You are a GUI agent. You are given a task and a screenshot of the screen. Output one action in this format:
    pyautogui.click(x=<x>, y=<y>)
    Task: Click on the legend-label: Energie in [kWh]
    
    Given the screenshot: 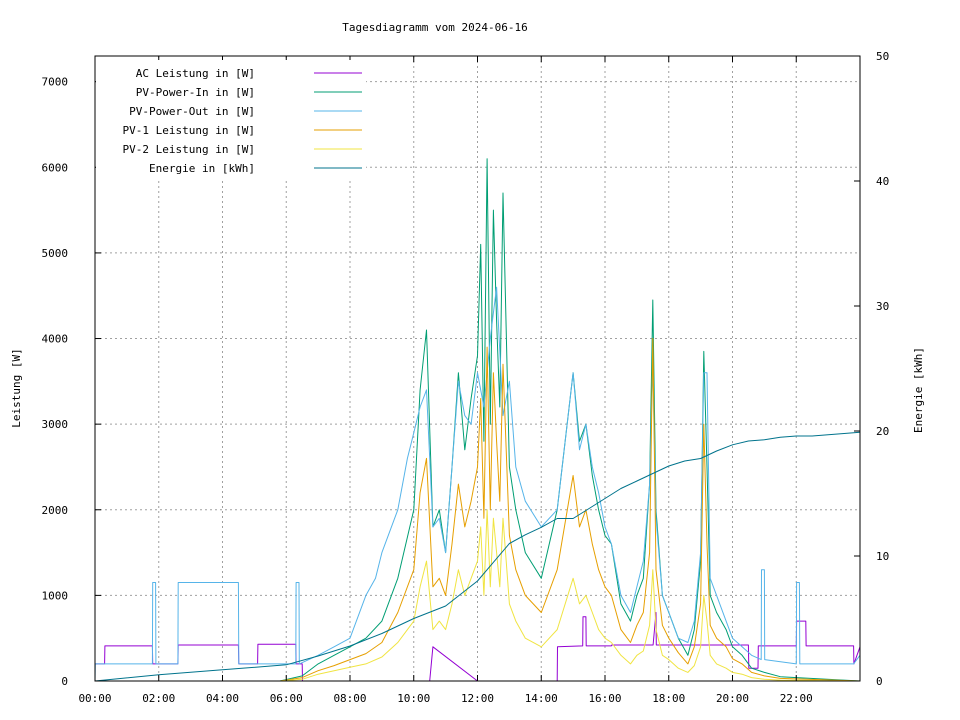 What is the action you would take?
    pyautogui.click(x=202, y=168)
    